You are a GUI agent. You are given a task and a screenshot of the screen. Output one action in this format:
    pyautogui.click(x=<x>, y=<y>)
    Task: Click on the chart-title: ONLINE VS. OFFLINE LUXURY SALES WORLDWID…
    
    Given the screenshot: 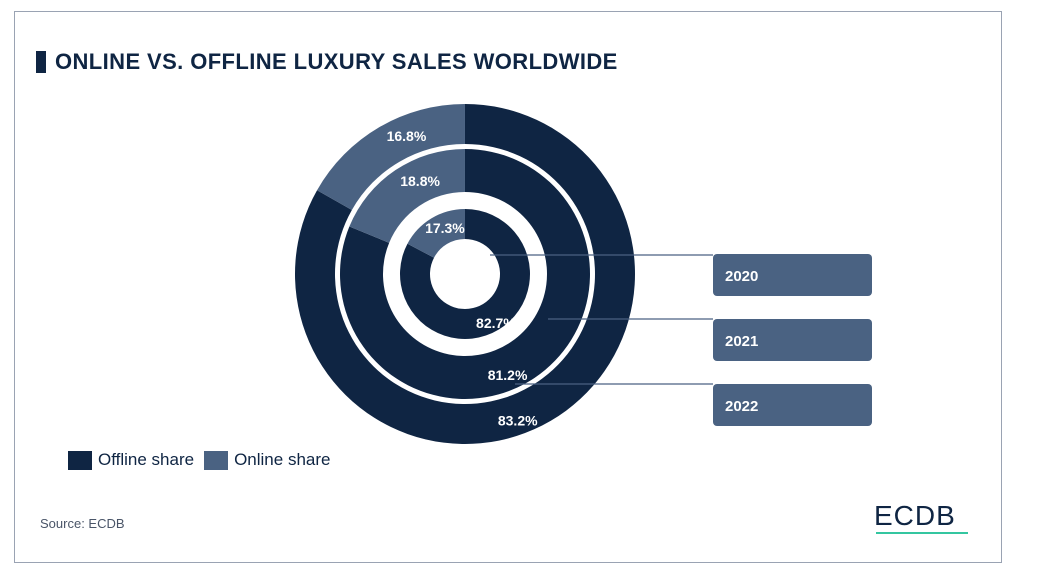 What is the action you would take?
    pyautogui.click(x=336, y=61)
    